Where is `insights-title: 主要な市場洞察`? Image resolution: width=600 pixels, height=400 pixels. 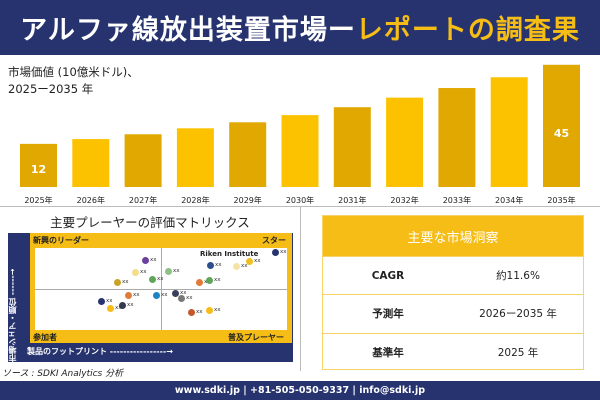
insights-title: 主要な市場洞察 is located at coordinates (453, 236).